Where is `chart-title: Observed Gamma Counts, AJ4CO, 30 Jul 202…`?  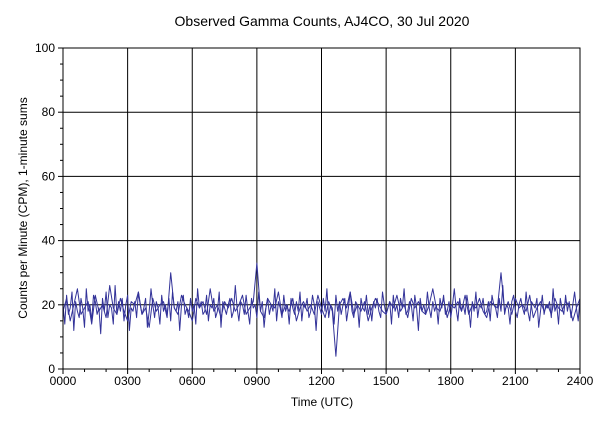
chart-title: Observed Gamma Counts, AJ4CO, 30 Jul 202… is located at coordinates (322, 21).